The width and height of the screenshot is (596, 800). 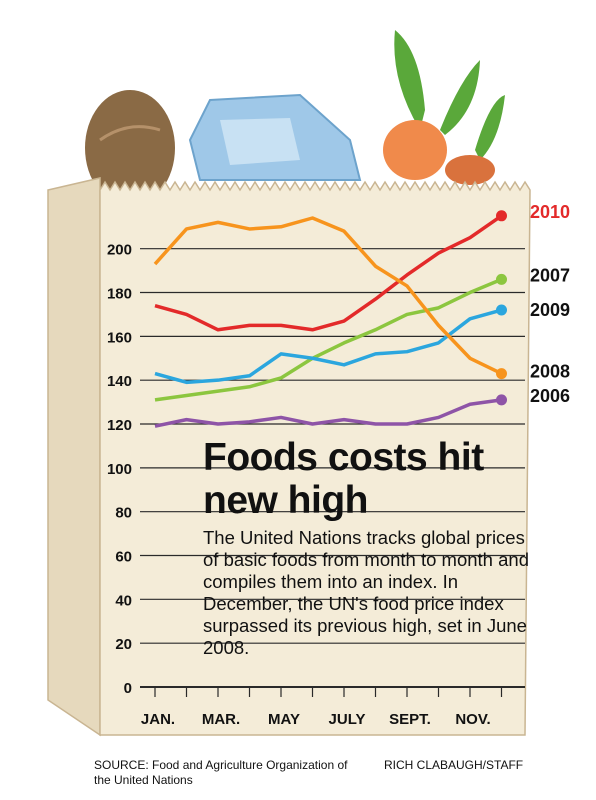 I want to click on y-axis-ticks: 0 20 40 60 80 100 120 140 160 180 200, so click(x=119, y=469).